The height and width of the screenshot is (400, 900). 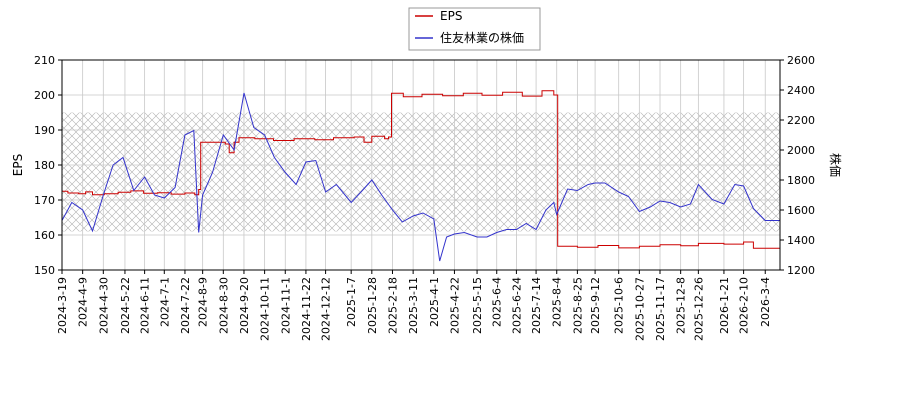 I want to click on x-tick-label: 2025-9-12, so click(x=595, y=305).